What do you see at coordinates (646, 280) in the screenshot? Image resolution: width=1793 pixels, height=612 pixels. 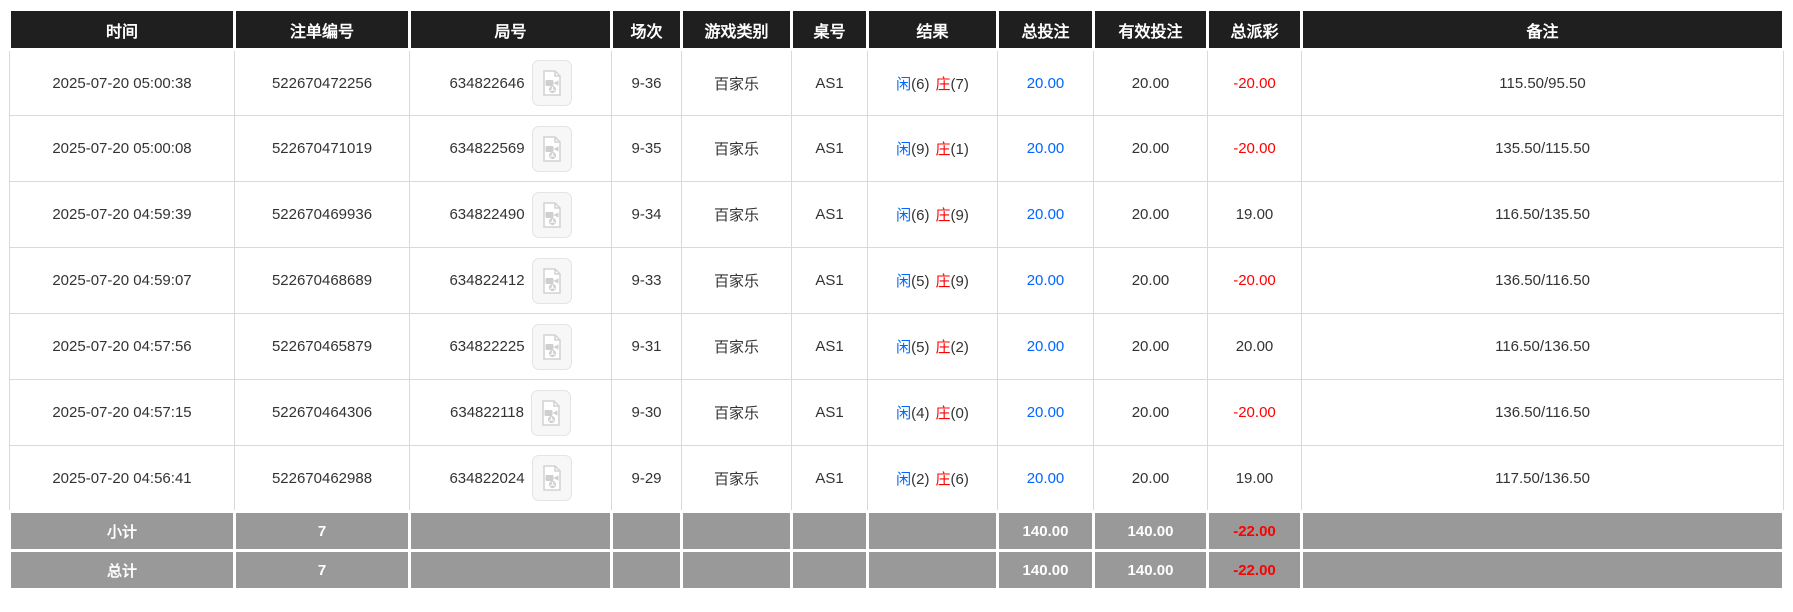 I see `cell-session: 9-33` at bounding box center [646, 280].